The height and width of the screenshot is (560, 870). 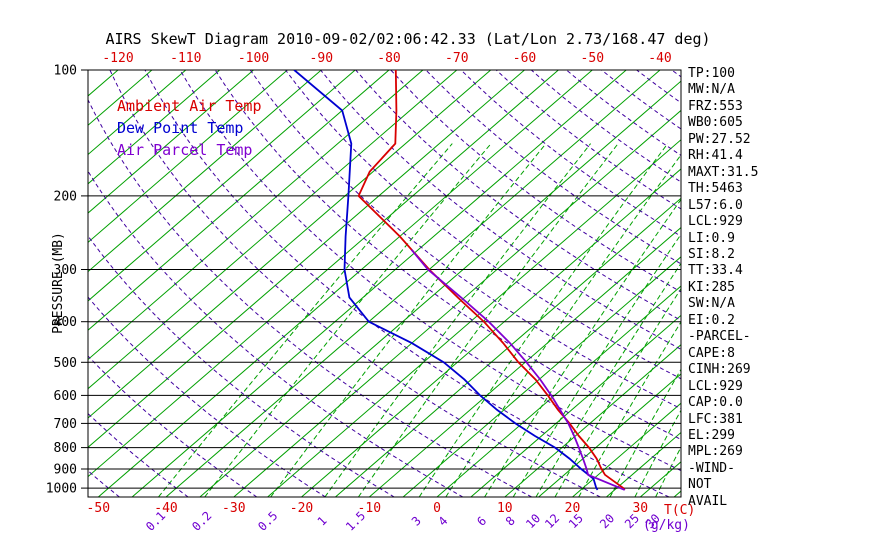 What do you see at coordinates (715, 156) in the screenshot?
I see `stat-line: RH:41.4` at bounding box center [715, 156].